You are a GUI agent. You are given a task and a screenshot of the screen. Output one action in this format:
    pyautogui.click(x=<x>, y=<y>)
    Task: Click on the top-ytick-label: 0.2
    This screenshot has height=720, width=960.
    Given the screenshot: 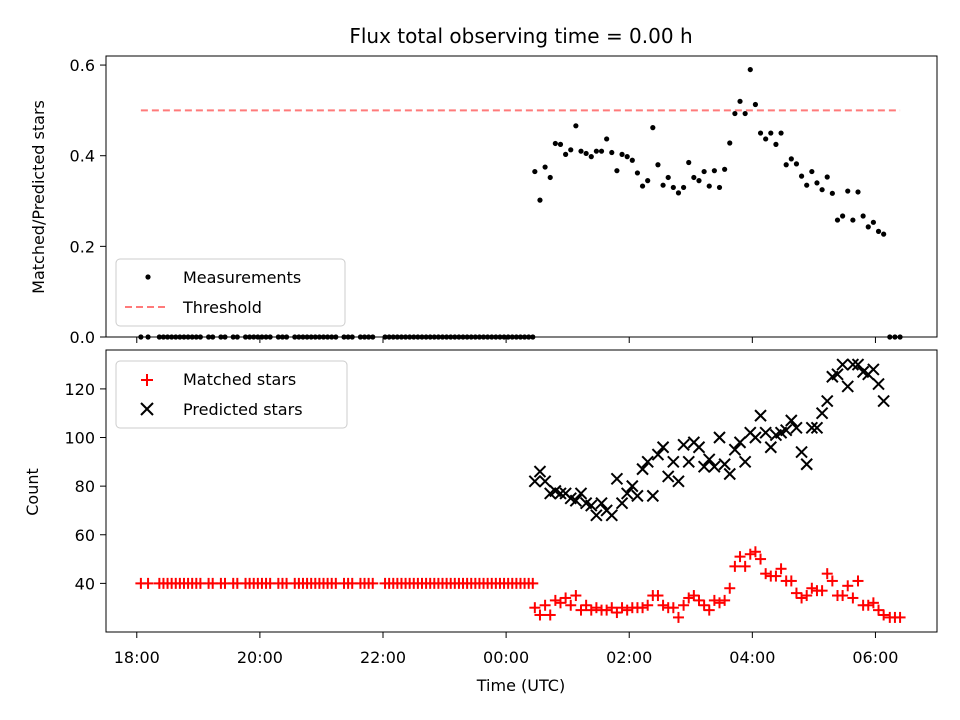 What is the action you would take?
    pyautogui.click(x=82, y=246)
    